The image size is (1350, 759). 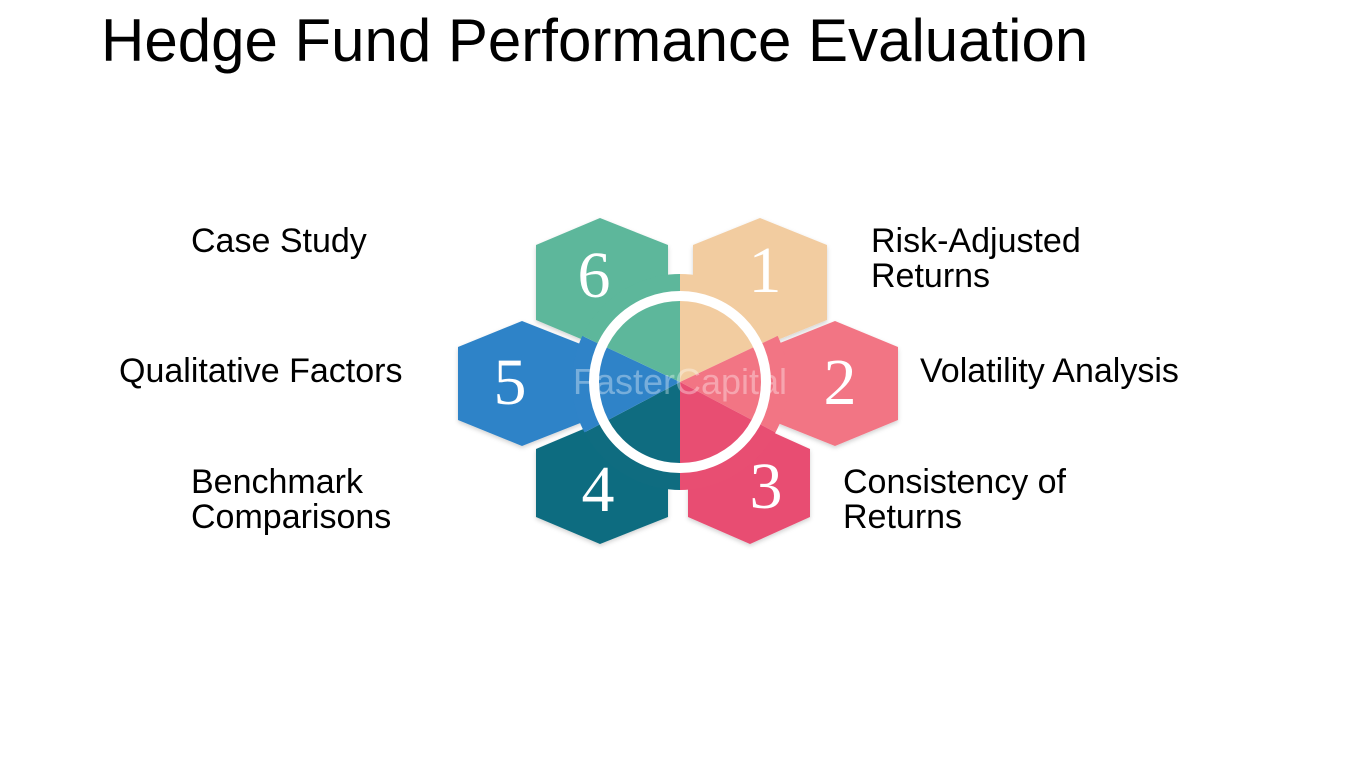 What do you see at coordinates (903, 517) in the screenshot?
I see `step-label-3-line-2: Returns` at bounding box center [903, 517].